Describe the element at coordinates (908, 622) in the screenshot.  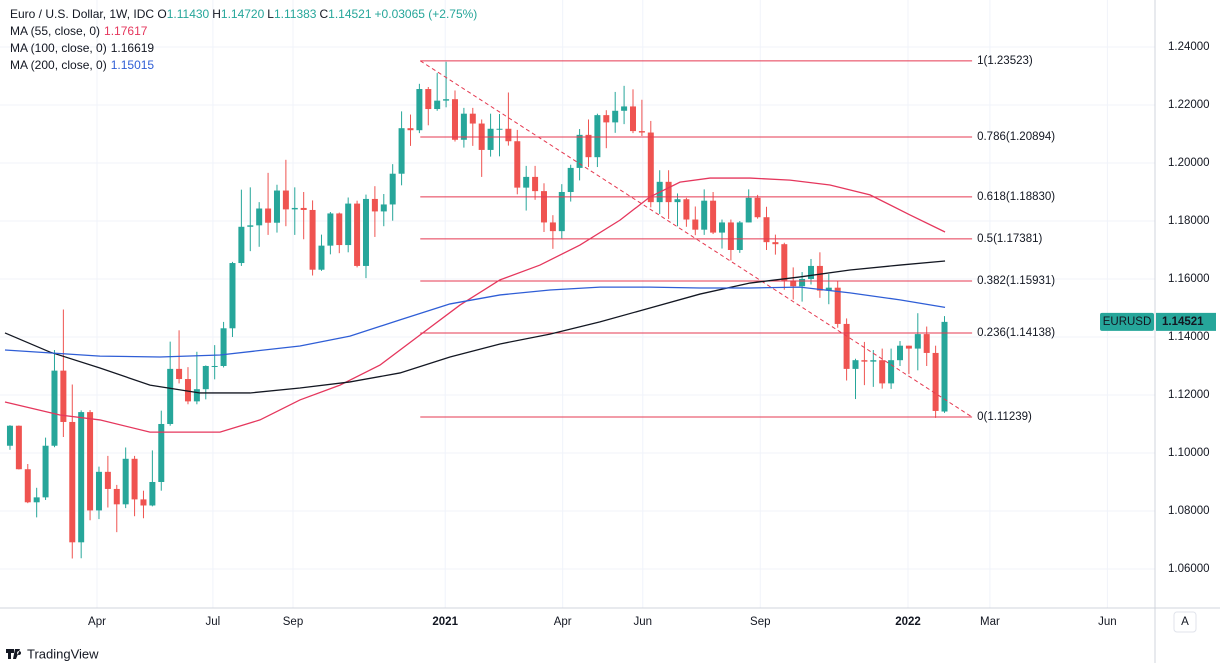
I see `x-tick-label: 2022` at that location.